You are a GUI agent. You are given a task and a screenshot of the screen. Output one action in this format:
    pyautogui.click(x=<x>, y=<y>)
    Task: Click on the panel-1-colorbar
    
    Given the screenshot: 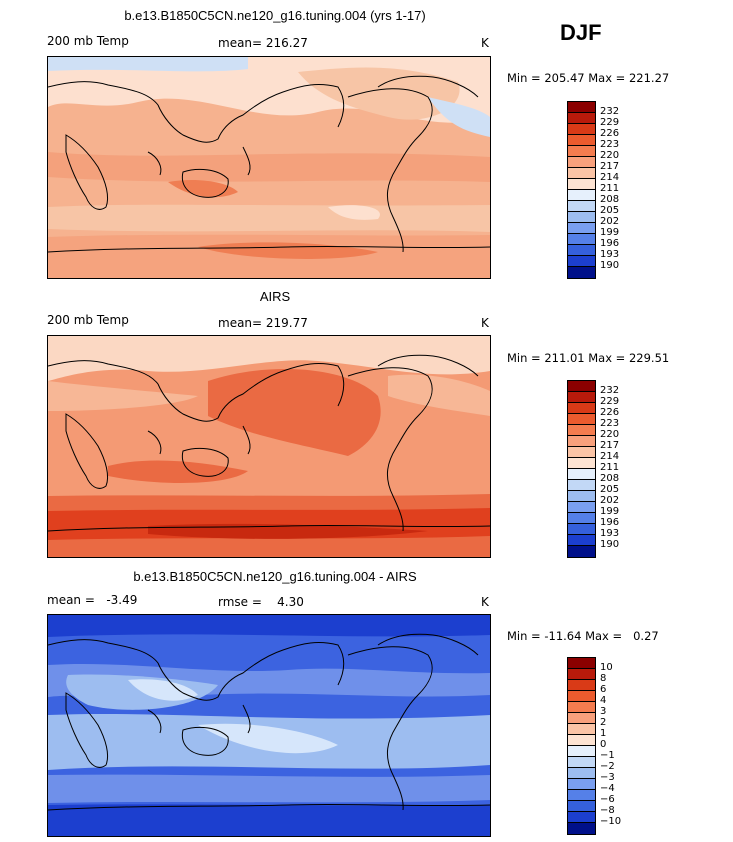 What is the action you would take?
    pyautogui.click(x=581, y=190)
    